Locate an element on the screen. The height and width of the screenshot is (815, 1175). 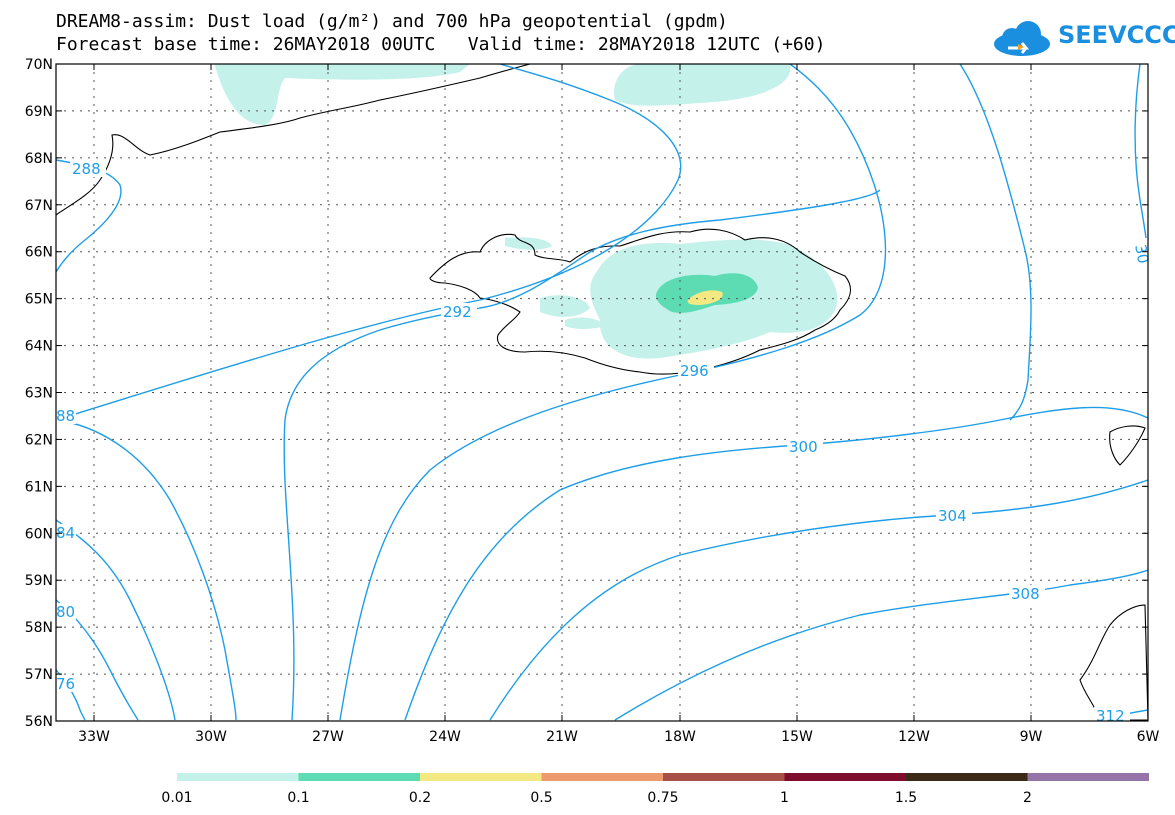
contour-label-288-west: 88 is located at coordinates (65, 416).